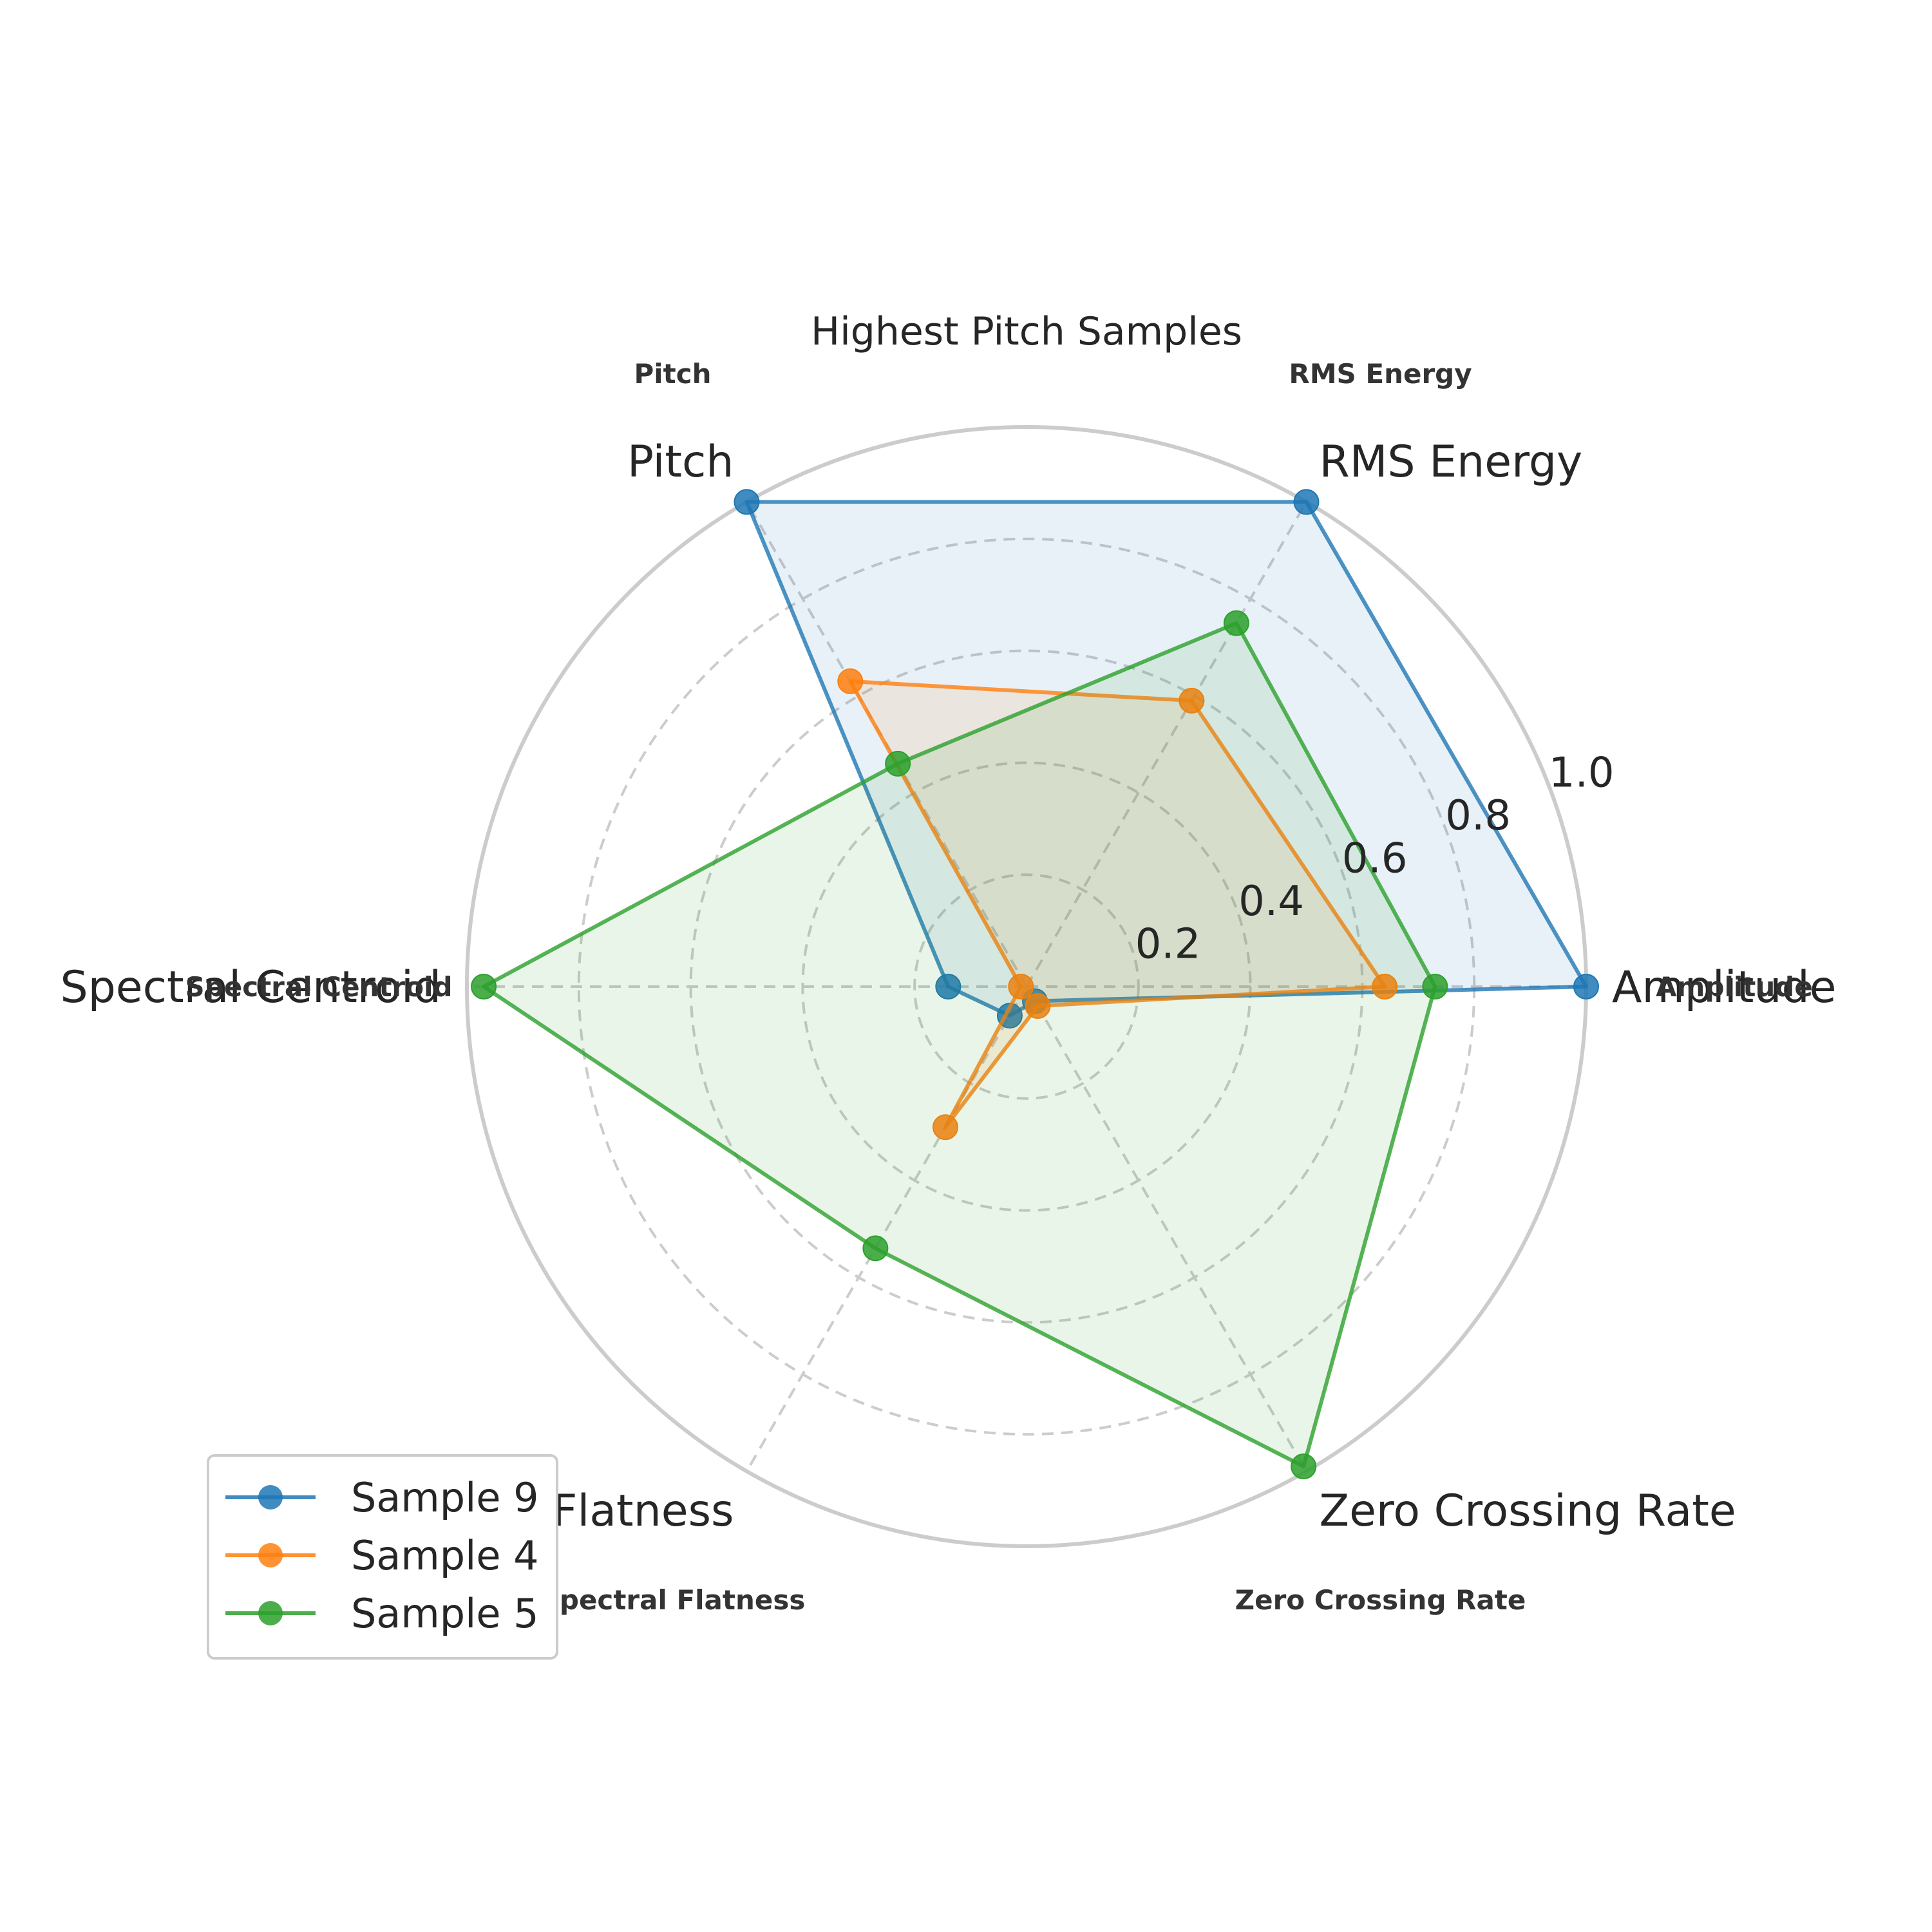  I want to click on axis-label-pitch: Pitch, so click(681, 463).